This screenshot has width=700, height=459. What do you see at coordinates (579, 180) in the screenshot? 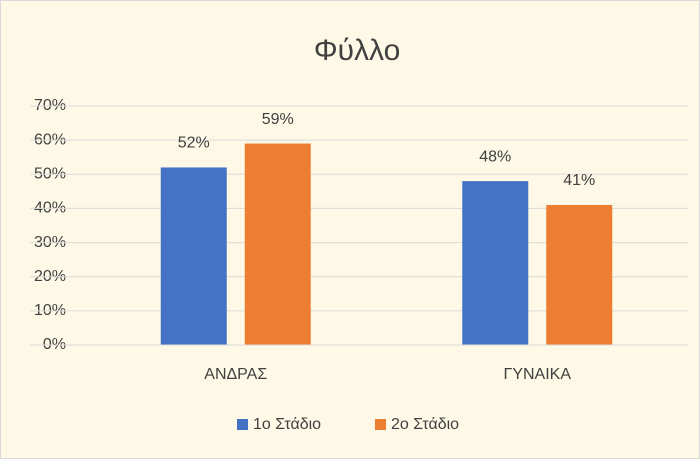
I see `data-label: 41%` at bounding box center [579, 180].